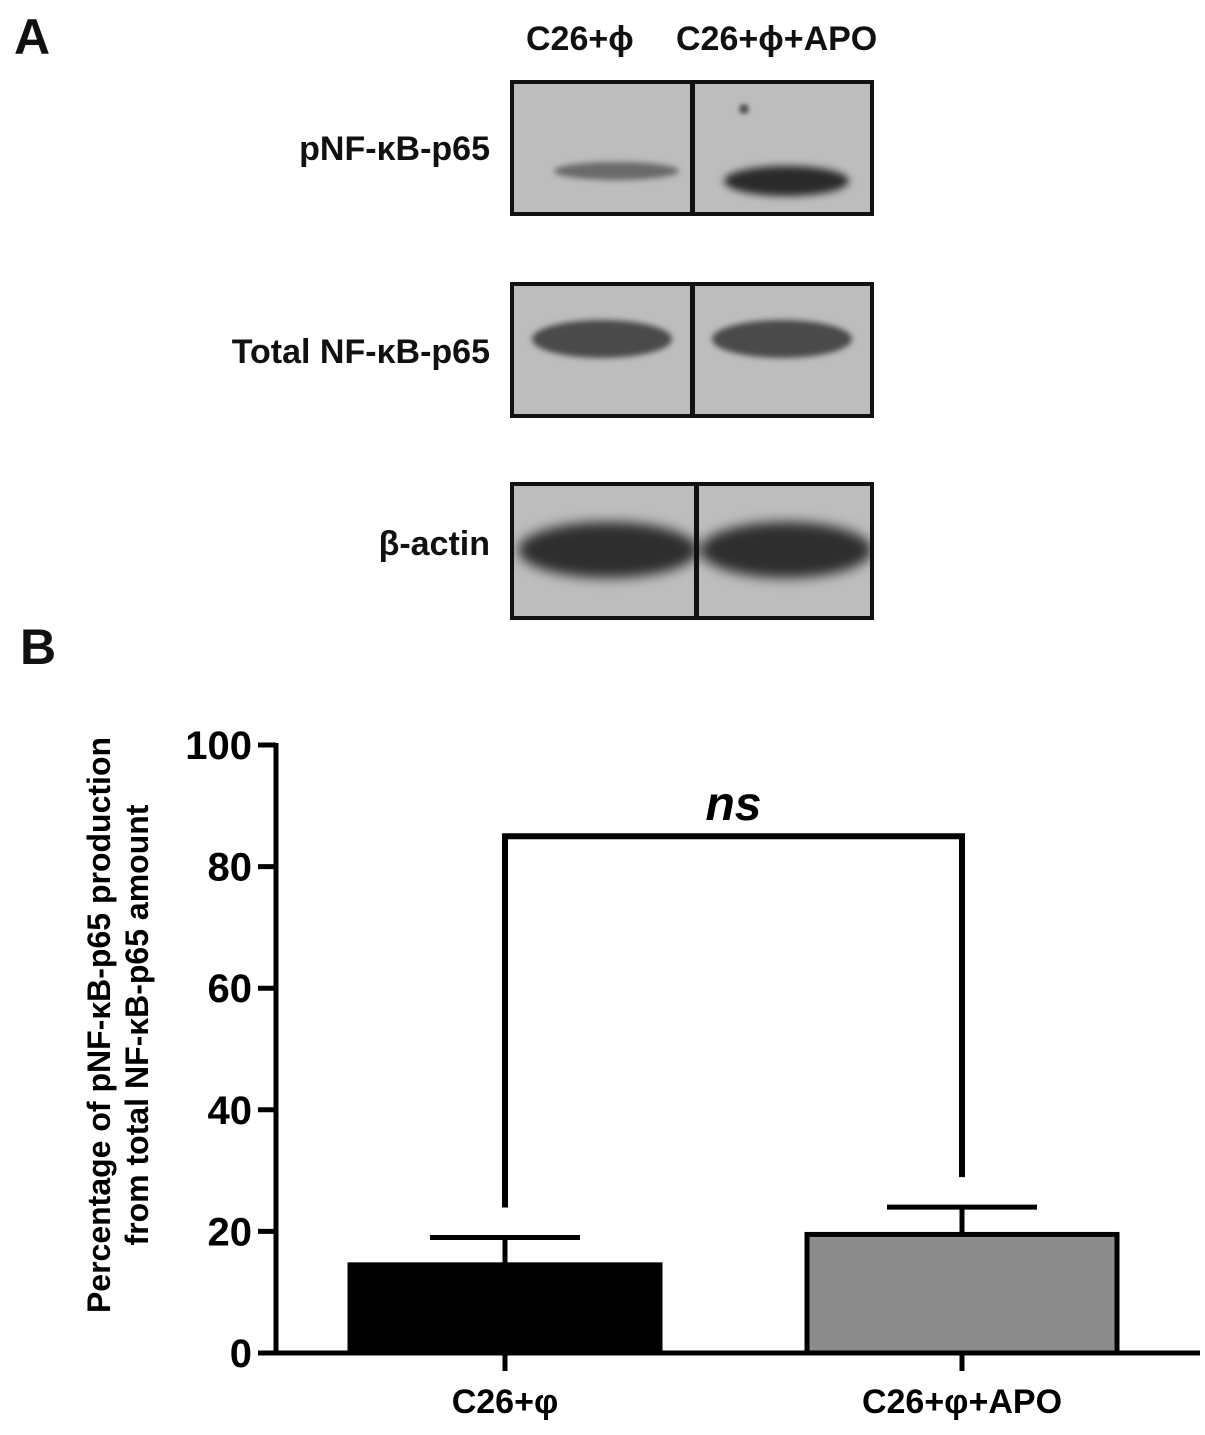  What do you see at coordinates (230, 989) in the screenshot?
I see `y-tick-label-3: 60` at bounding box center [230, 989].